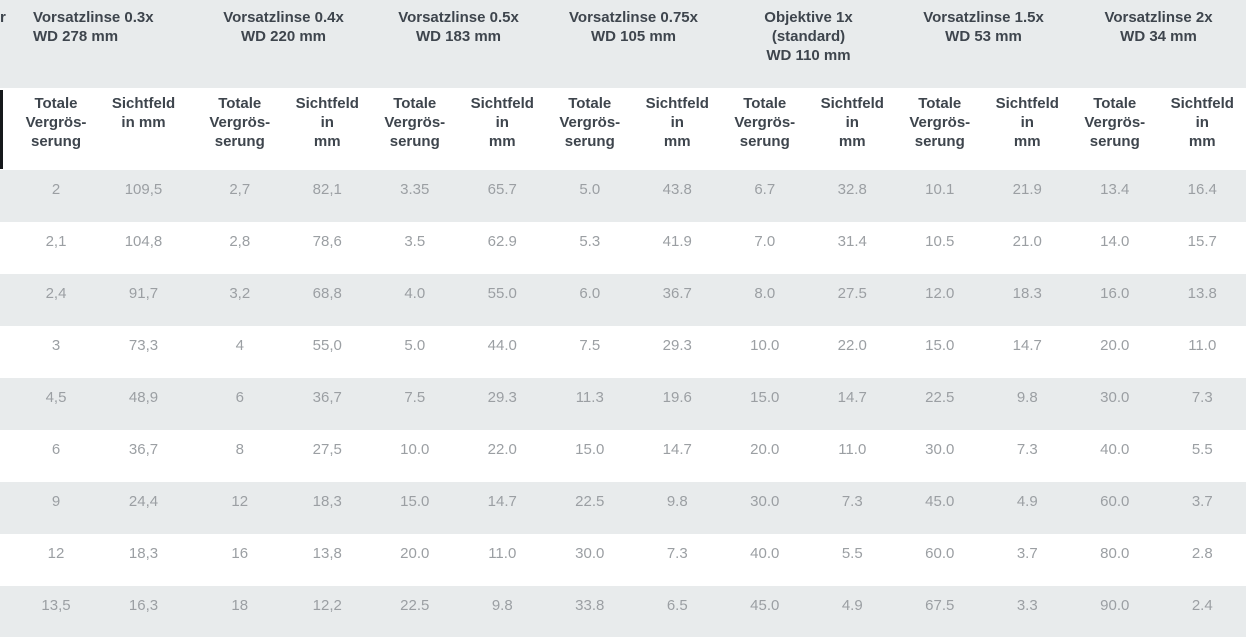 The width and height of the screenshot is (1246, 637). I want to click on group-header-vorsatzlinse-0-4x: Vorsatzlinse 0.4x WD 220 mm, so click(283, 44).